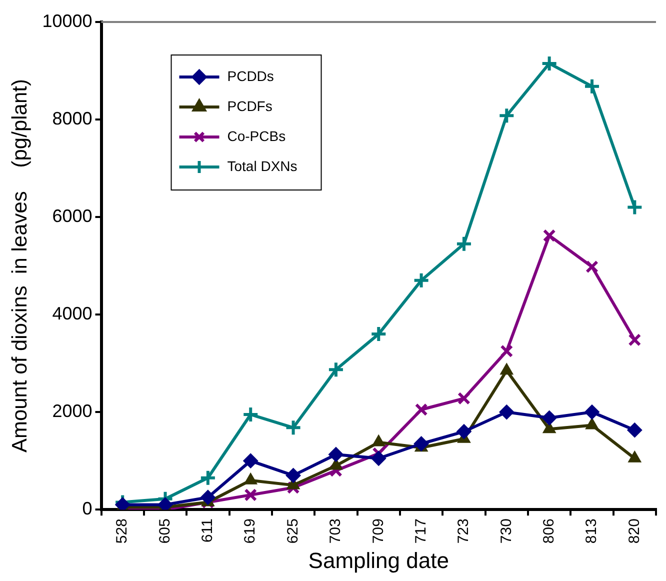 The height and width of the screenshot is (581, 666). I want to click on y-tick-label: 4000, so click(72, 314).